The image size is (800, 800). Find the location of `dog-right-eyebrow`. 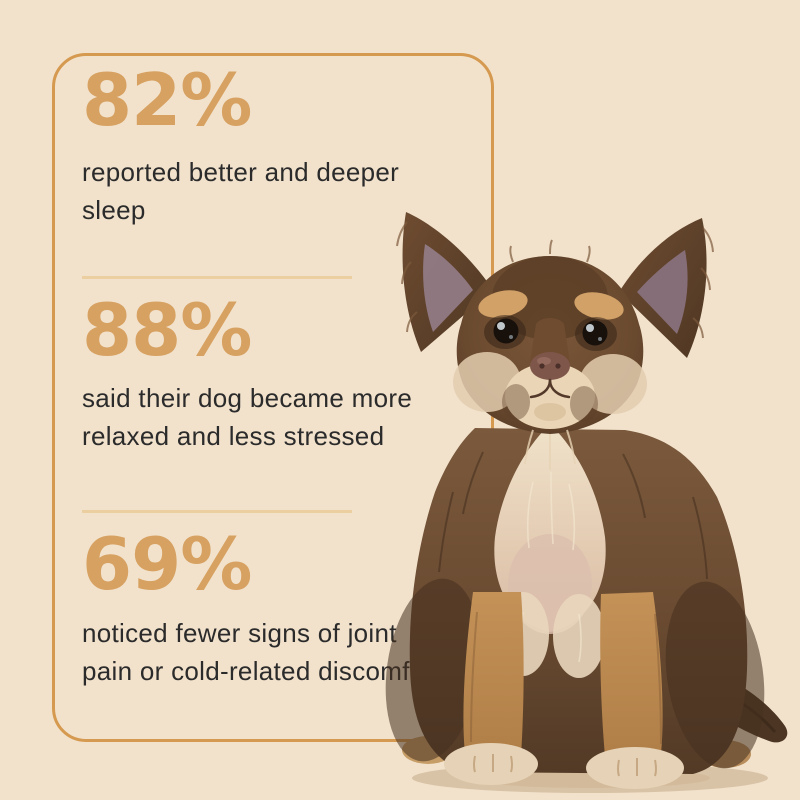

dog-right-eyebrow is located at coordinates (599, 306).